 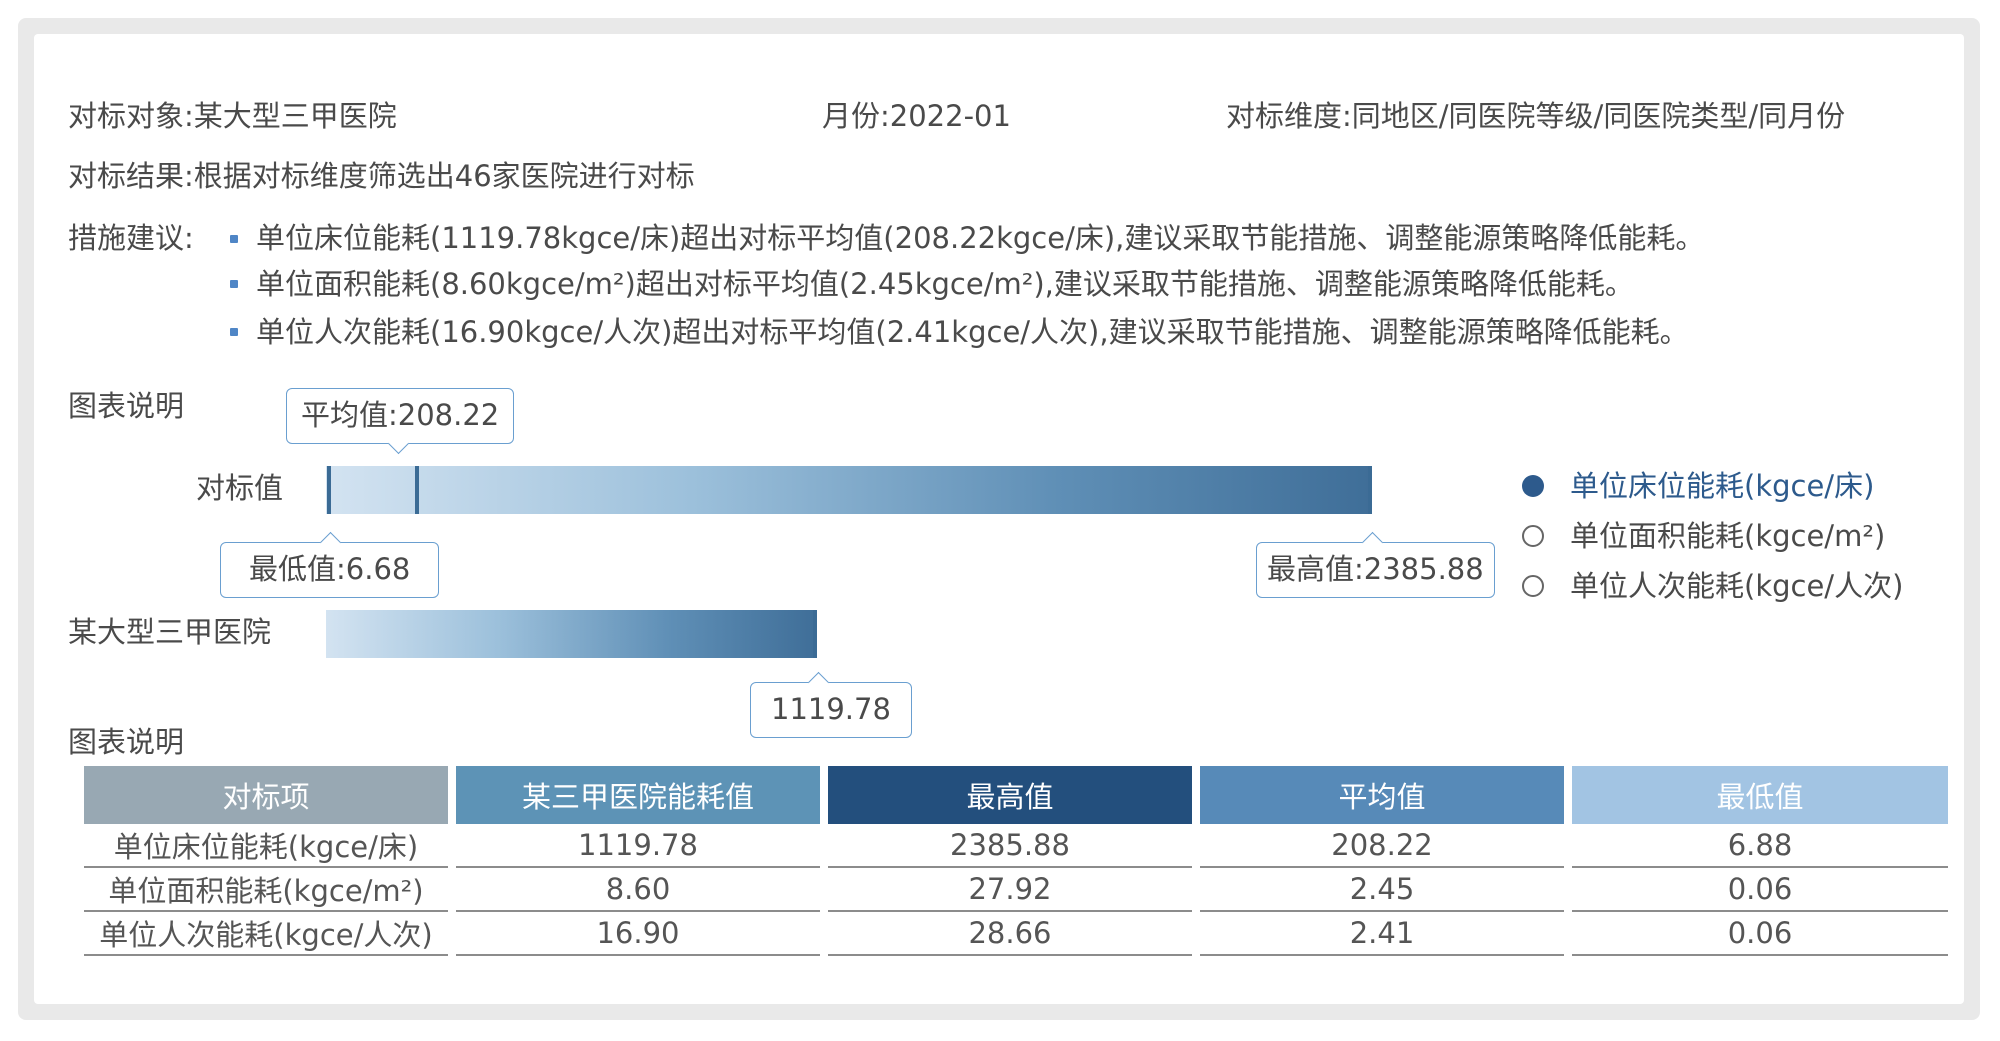 What do you see at coordinates (1375, 569) in the screenshot?
I see `max-callout-label: 最高值:2385.88` at bounding box center [1375, 569].